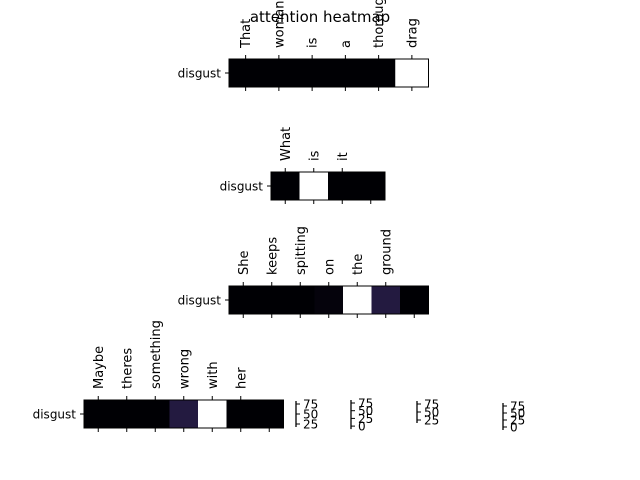  I want to click on token-label: theres, so click(127, 368).